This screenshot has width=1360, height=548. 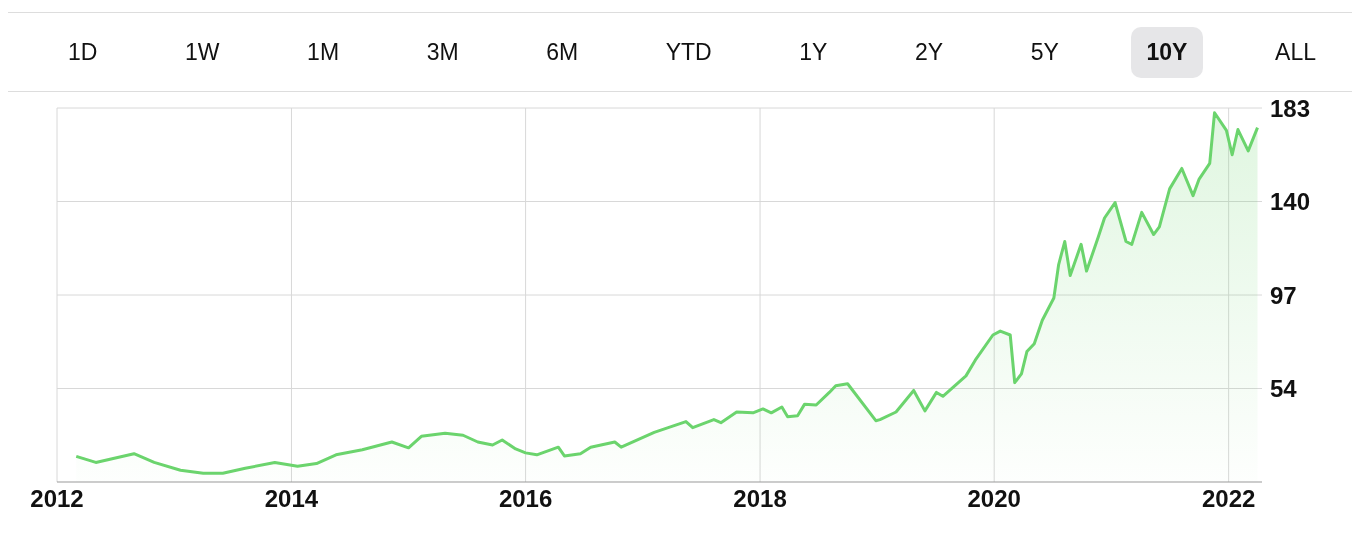 I want to click on y-tick-label: 140, so click(x=1290, y=202).